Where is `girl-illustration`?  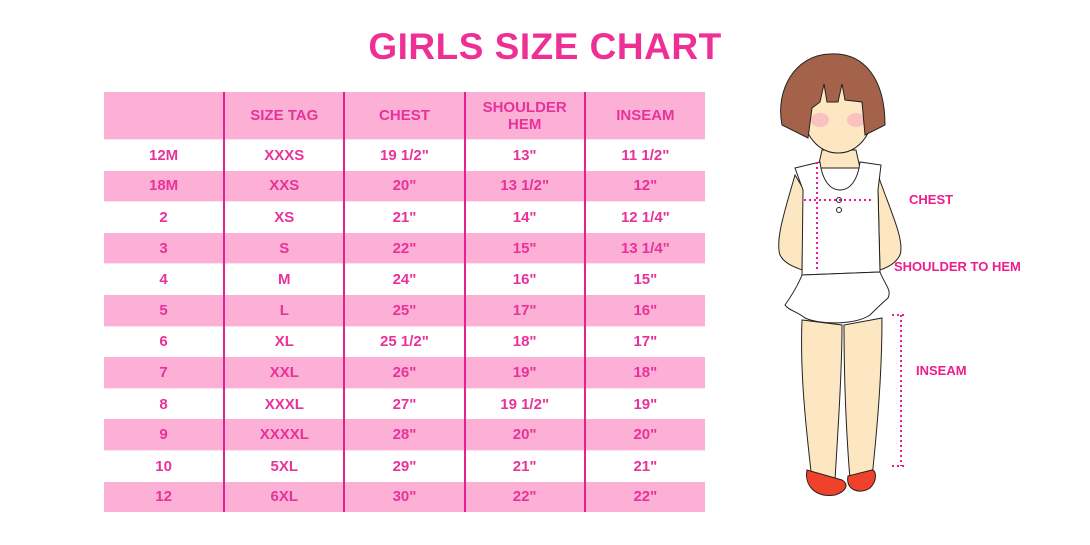 girl-illustration is located at coordinates (842, 274).